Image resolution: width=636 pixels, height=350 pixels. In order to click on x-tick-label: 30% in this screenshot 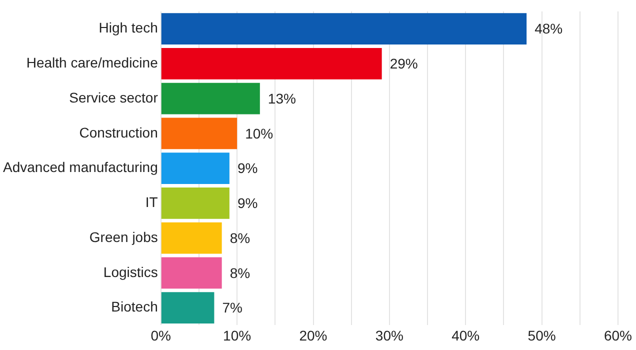, I will do `click(389, 335)`.